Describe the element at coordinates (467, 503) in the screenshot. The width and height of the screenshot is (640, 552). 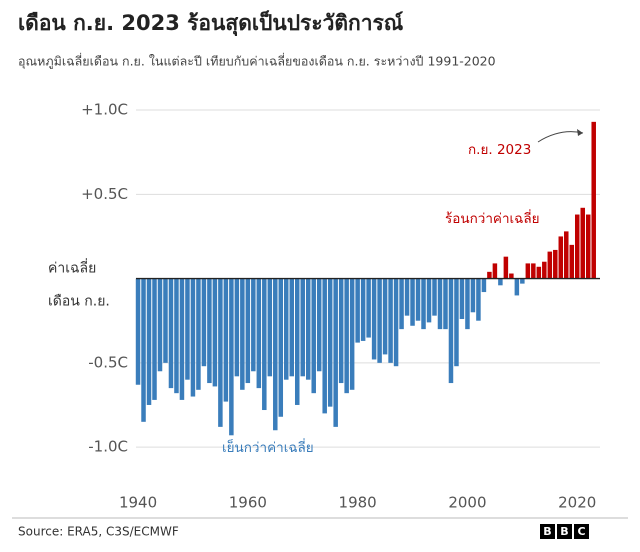
I see `x-tick-label: 2000` at that location.